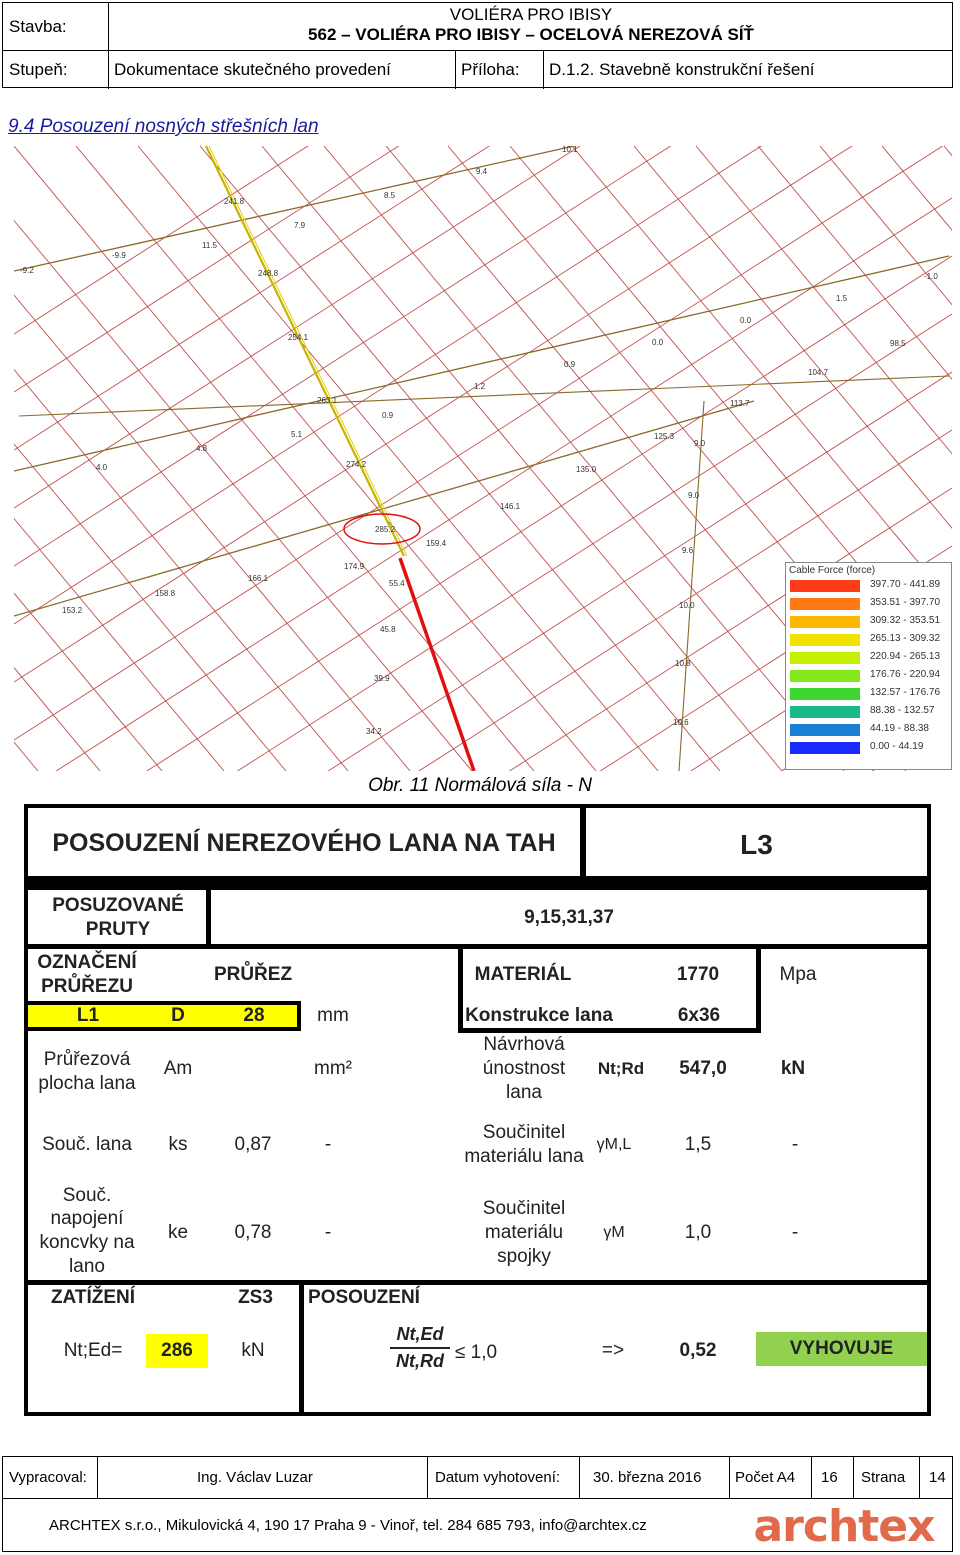 This screenshot has width=960, height=1555. I want to click on force-value-label: 98.5, so click(898, 343).